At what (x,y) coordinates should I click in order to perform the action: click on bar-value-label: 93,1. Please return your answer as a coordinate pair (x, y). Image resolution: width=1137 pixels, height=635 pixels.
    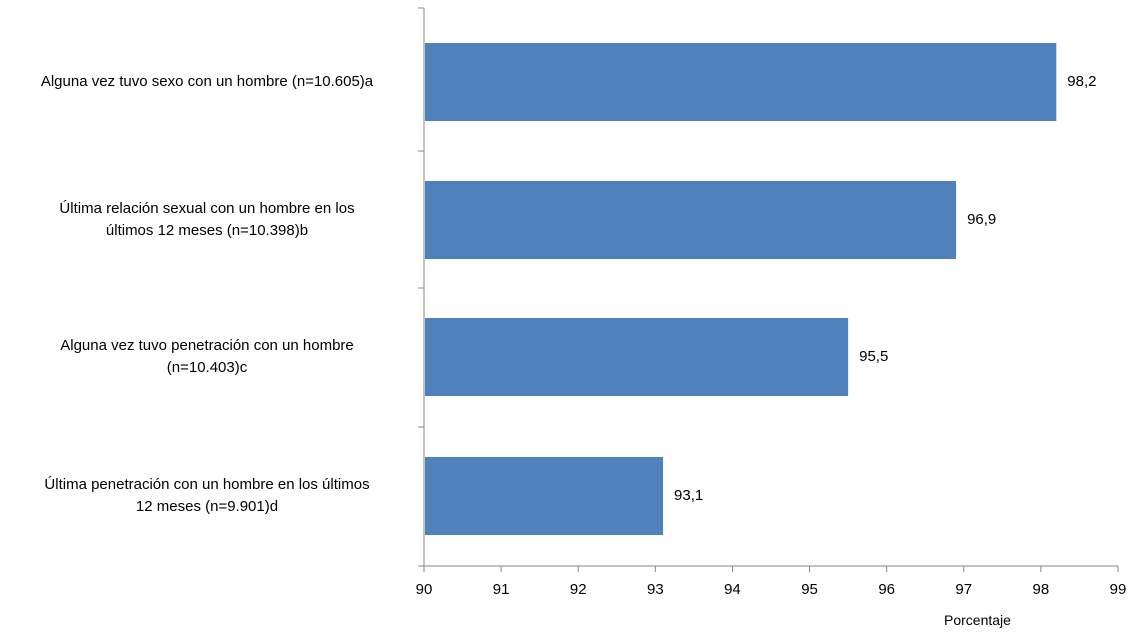
    Looking at the image, I should click on (689, 495).